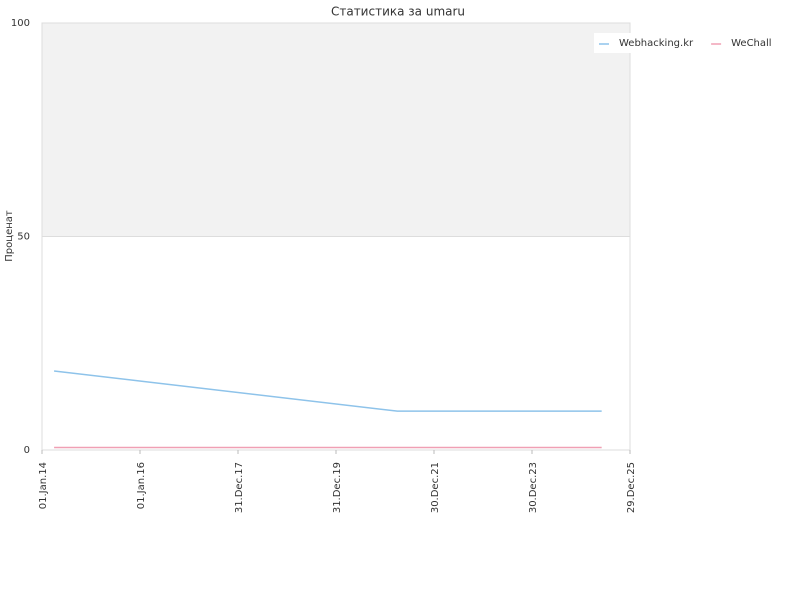 This screenshot has width=800, height=600. What do you see at coordinates (656, 43) in the screenshot?
I see `legend-label: Webhacking.kr` at bounding box center [656, 43].